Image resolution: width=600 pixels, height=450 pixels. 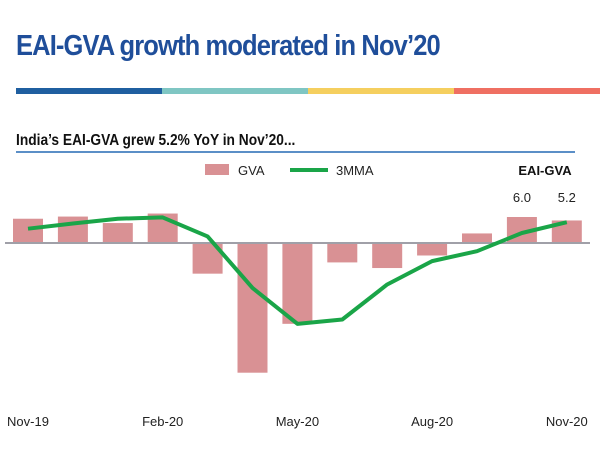 What do you see at coordinates (432, 421) in the screenshot?
I see `x-tick-label: Aug-20` at bounding box center [432, 421].